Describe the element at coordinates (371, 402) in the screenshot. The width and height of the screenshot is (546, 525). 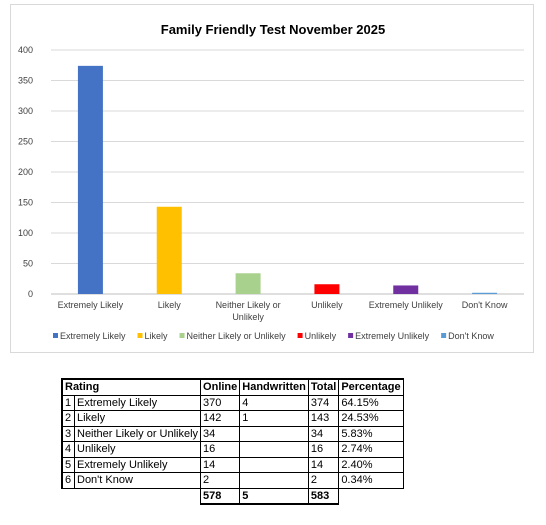
I see `row-percentage: 64.15%` at that location.